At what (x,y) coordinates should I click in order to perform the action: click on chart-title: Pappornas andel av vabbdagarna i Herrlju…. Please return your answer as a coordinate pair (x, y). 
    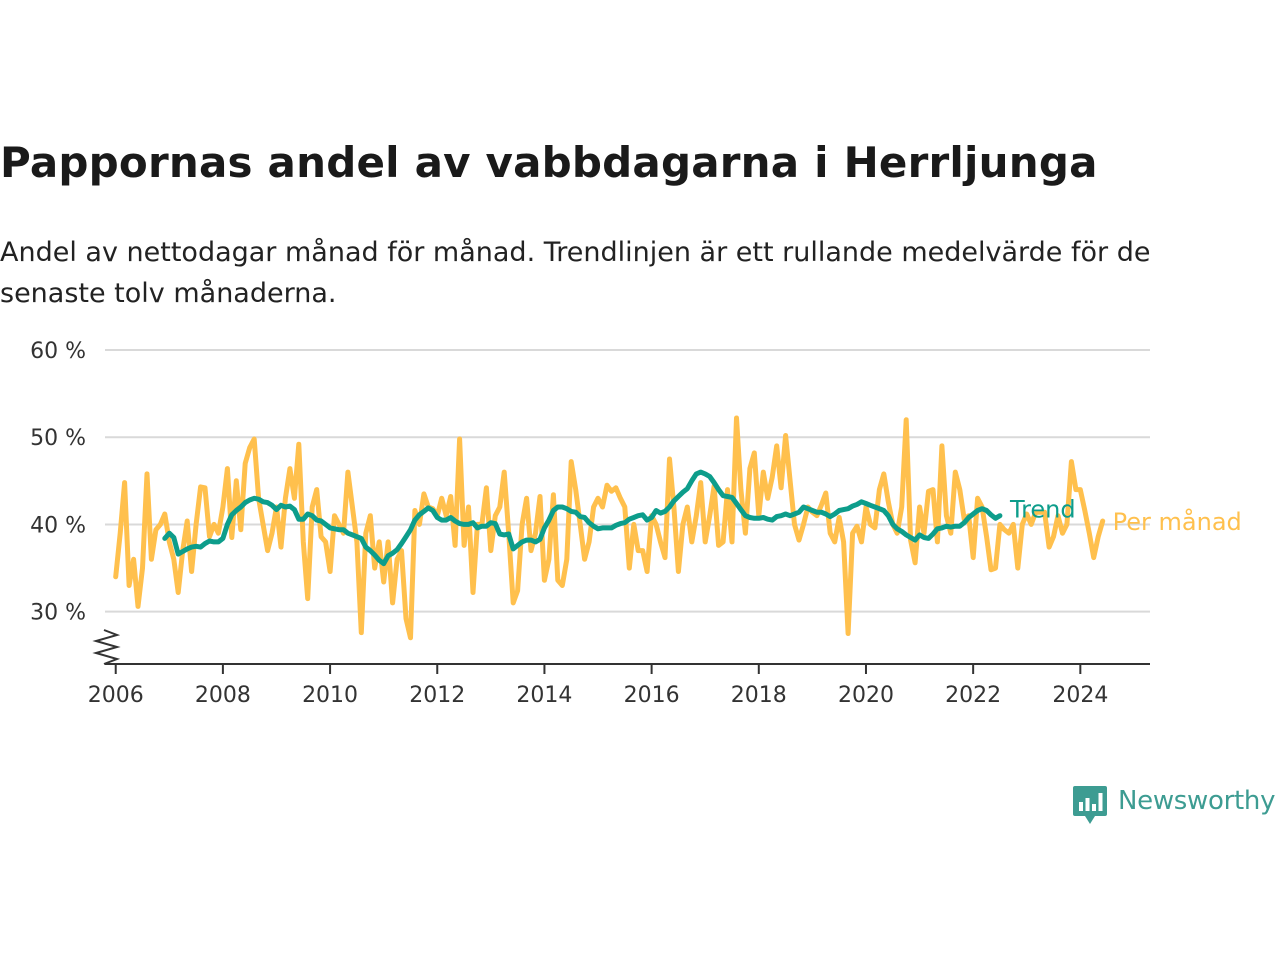
    Looking at the image, I should click on (549, 162).